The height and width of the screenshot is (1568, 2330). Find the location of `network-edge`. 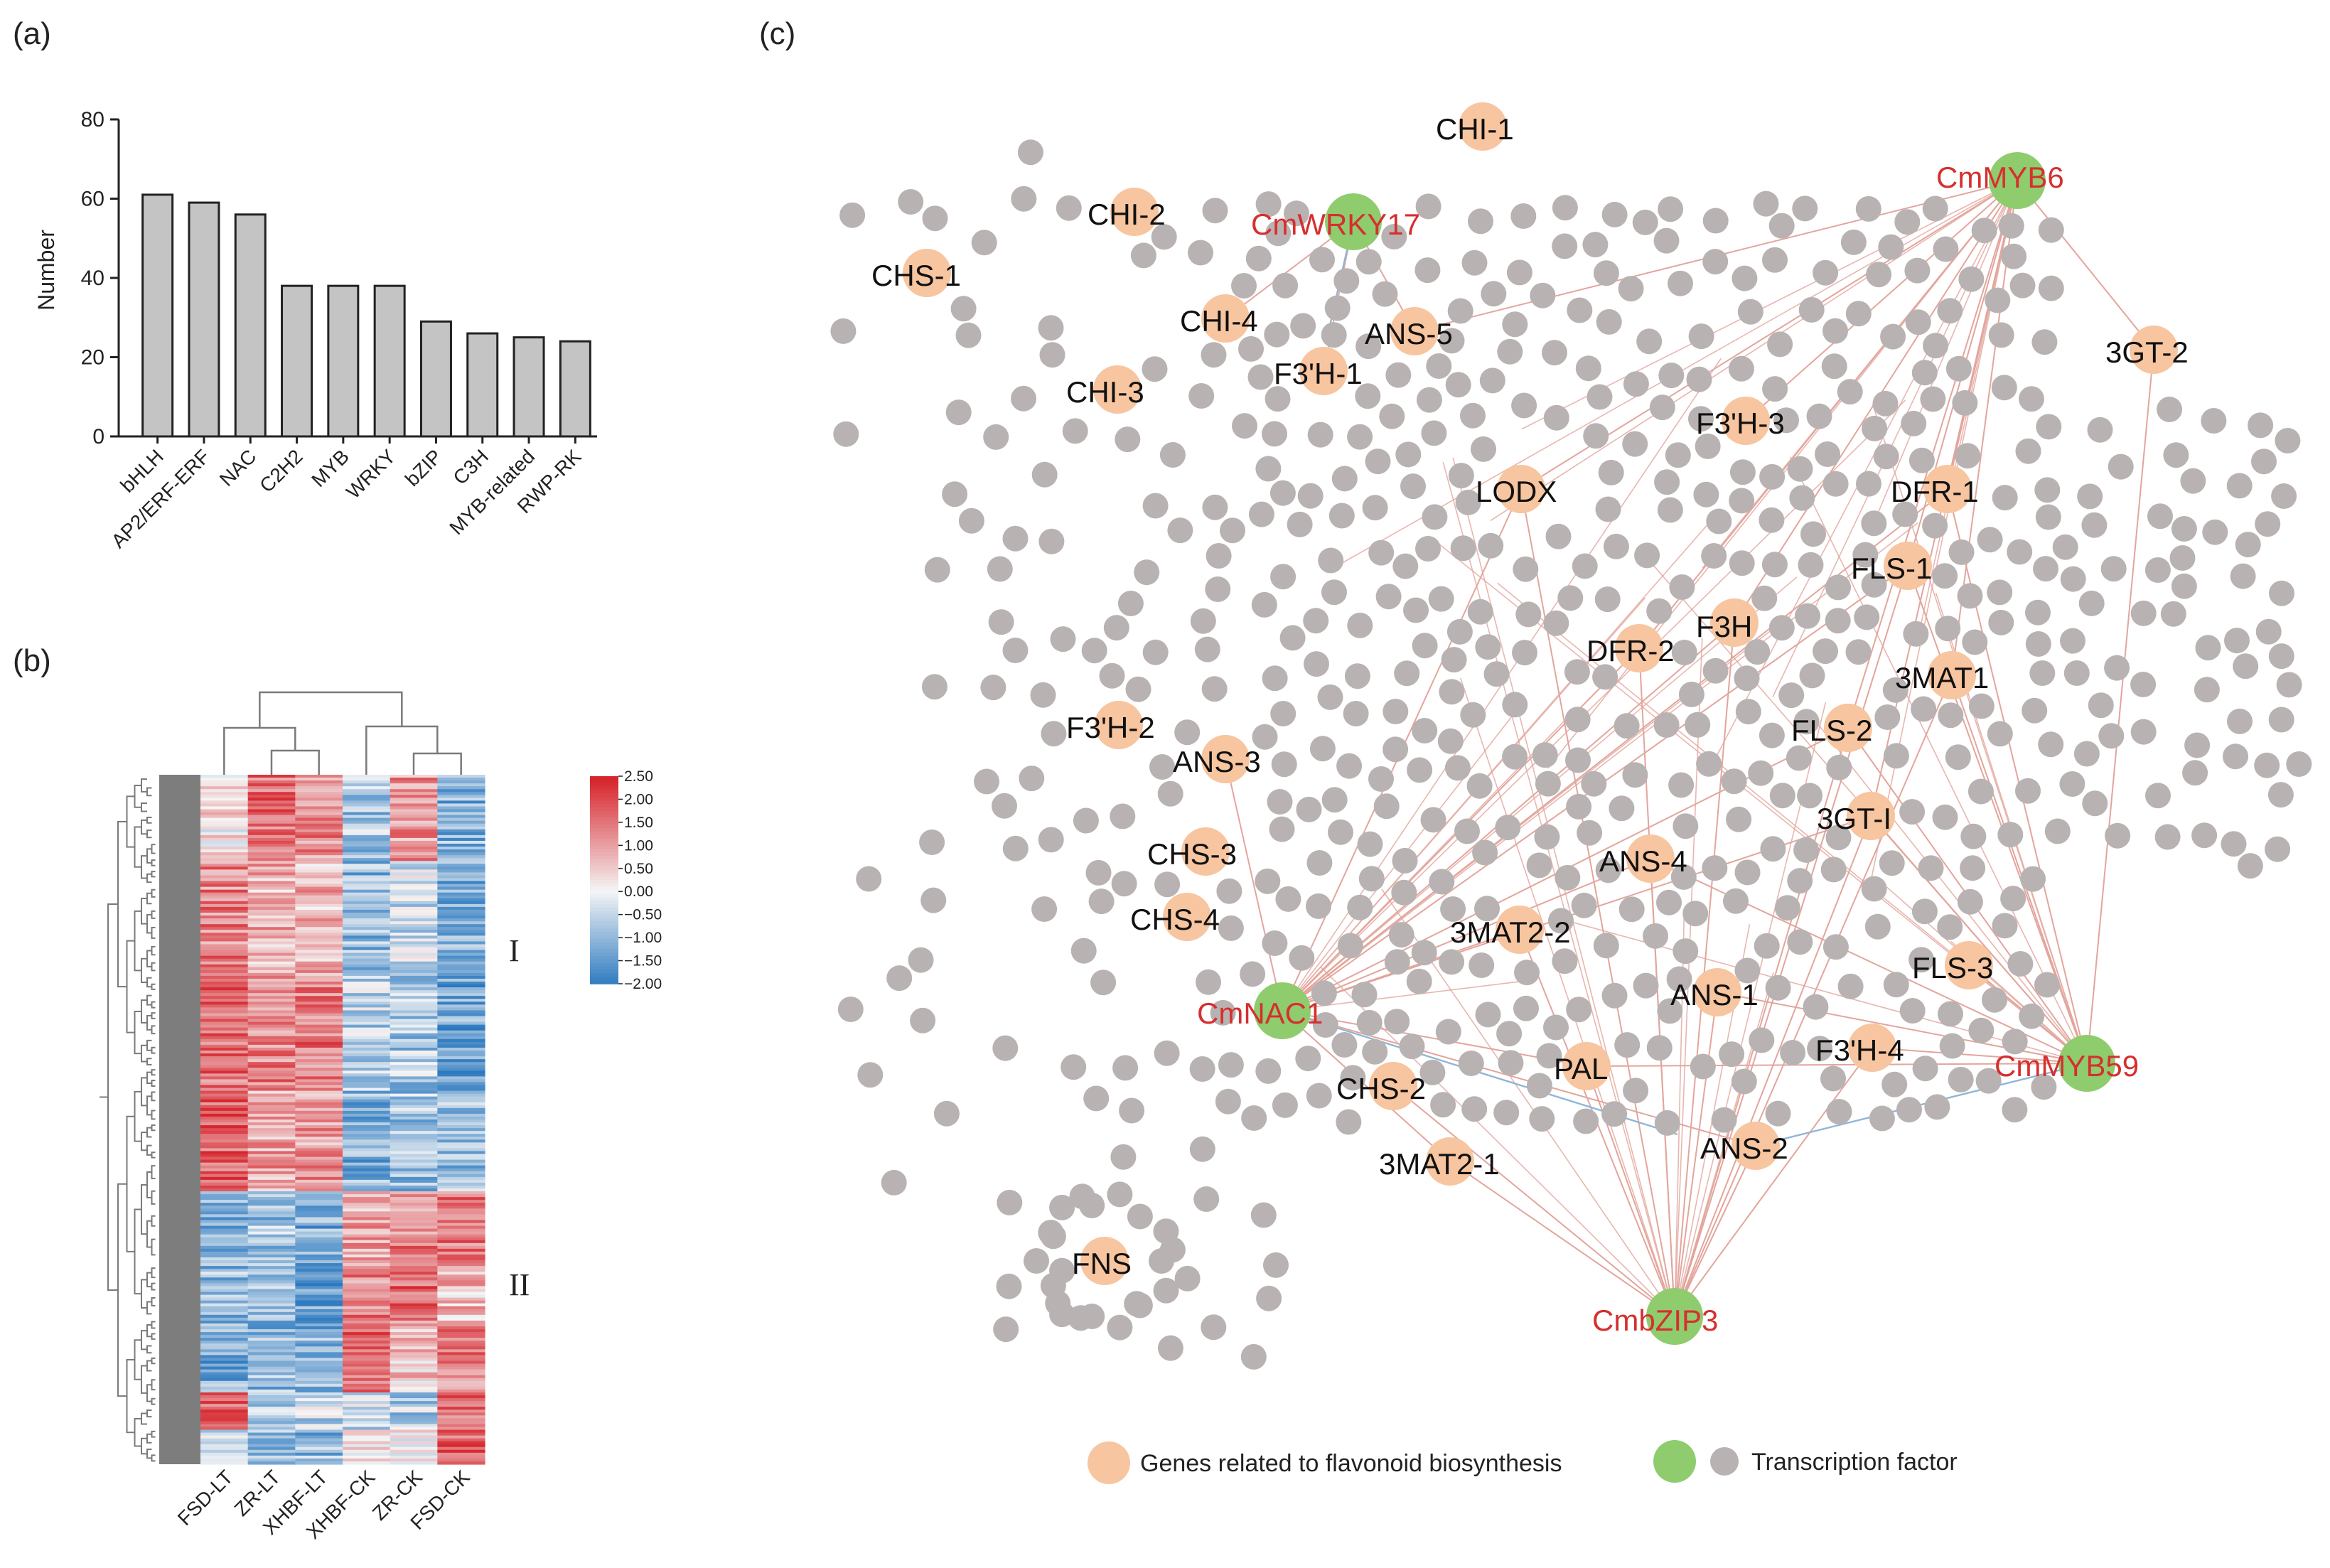

network-edge is located at coordinates (1630, 1191).